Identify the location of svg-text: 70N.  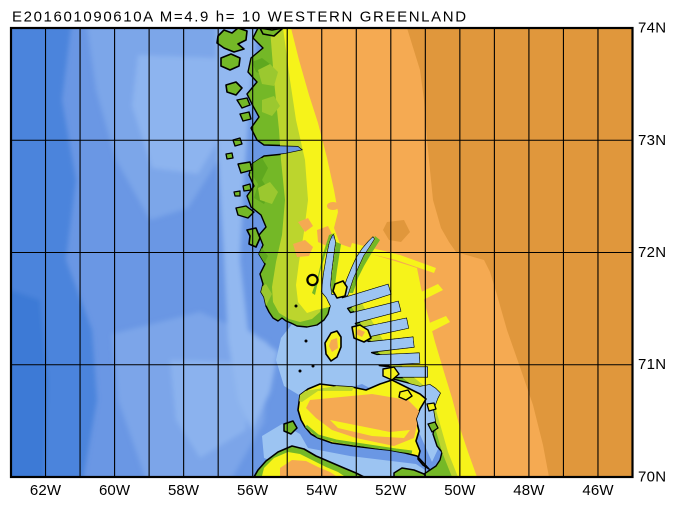
(652, 477).